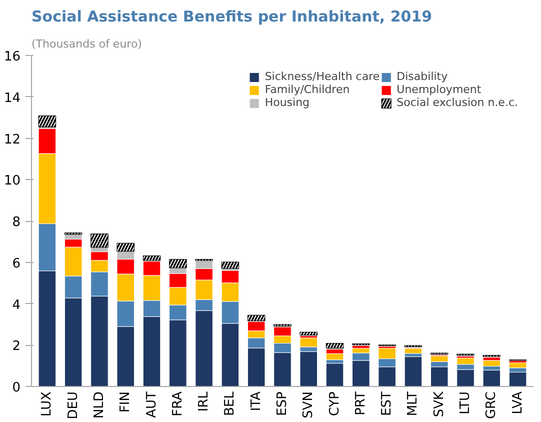 The image size is (541, 422). What do you see at coordinates (282, 403) in the screenshot?
I see `x-tick-label: ESP` at bounding box center [282, 403].